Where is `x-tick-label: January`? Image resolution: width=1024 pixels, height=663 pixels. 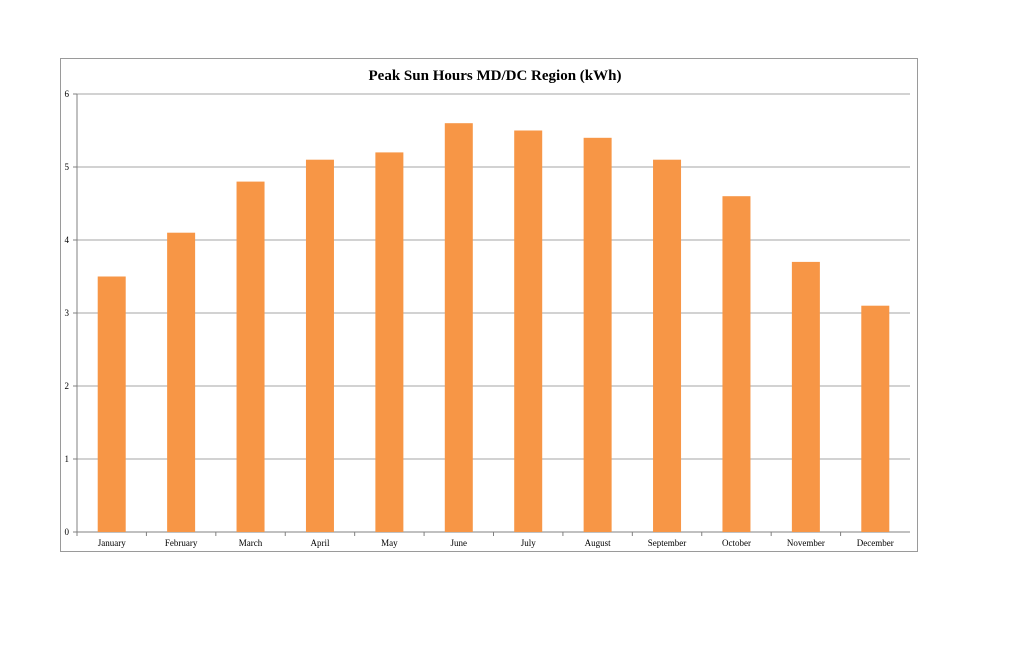 x-tick-label: January is located at coordinates (112, 543).